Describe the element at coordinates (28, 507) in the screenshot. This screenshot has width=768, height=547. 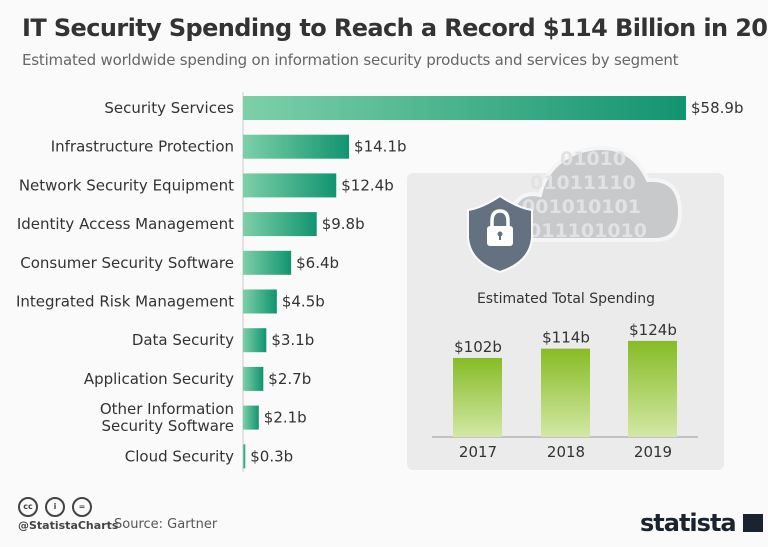
I see `cc-license-icon: cc` at that location.